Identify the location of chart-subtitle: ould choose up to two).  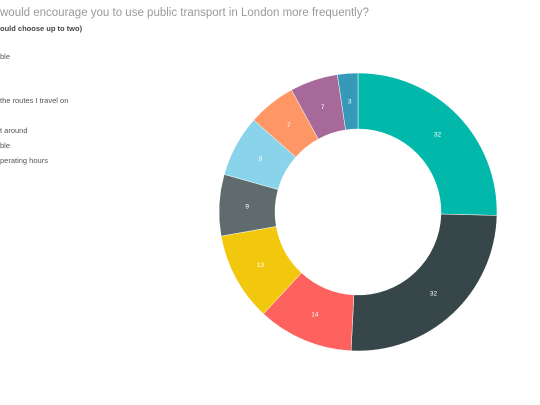
(41, 28).